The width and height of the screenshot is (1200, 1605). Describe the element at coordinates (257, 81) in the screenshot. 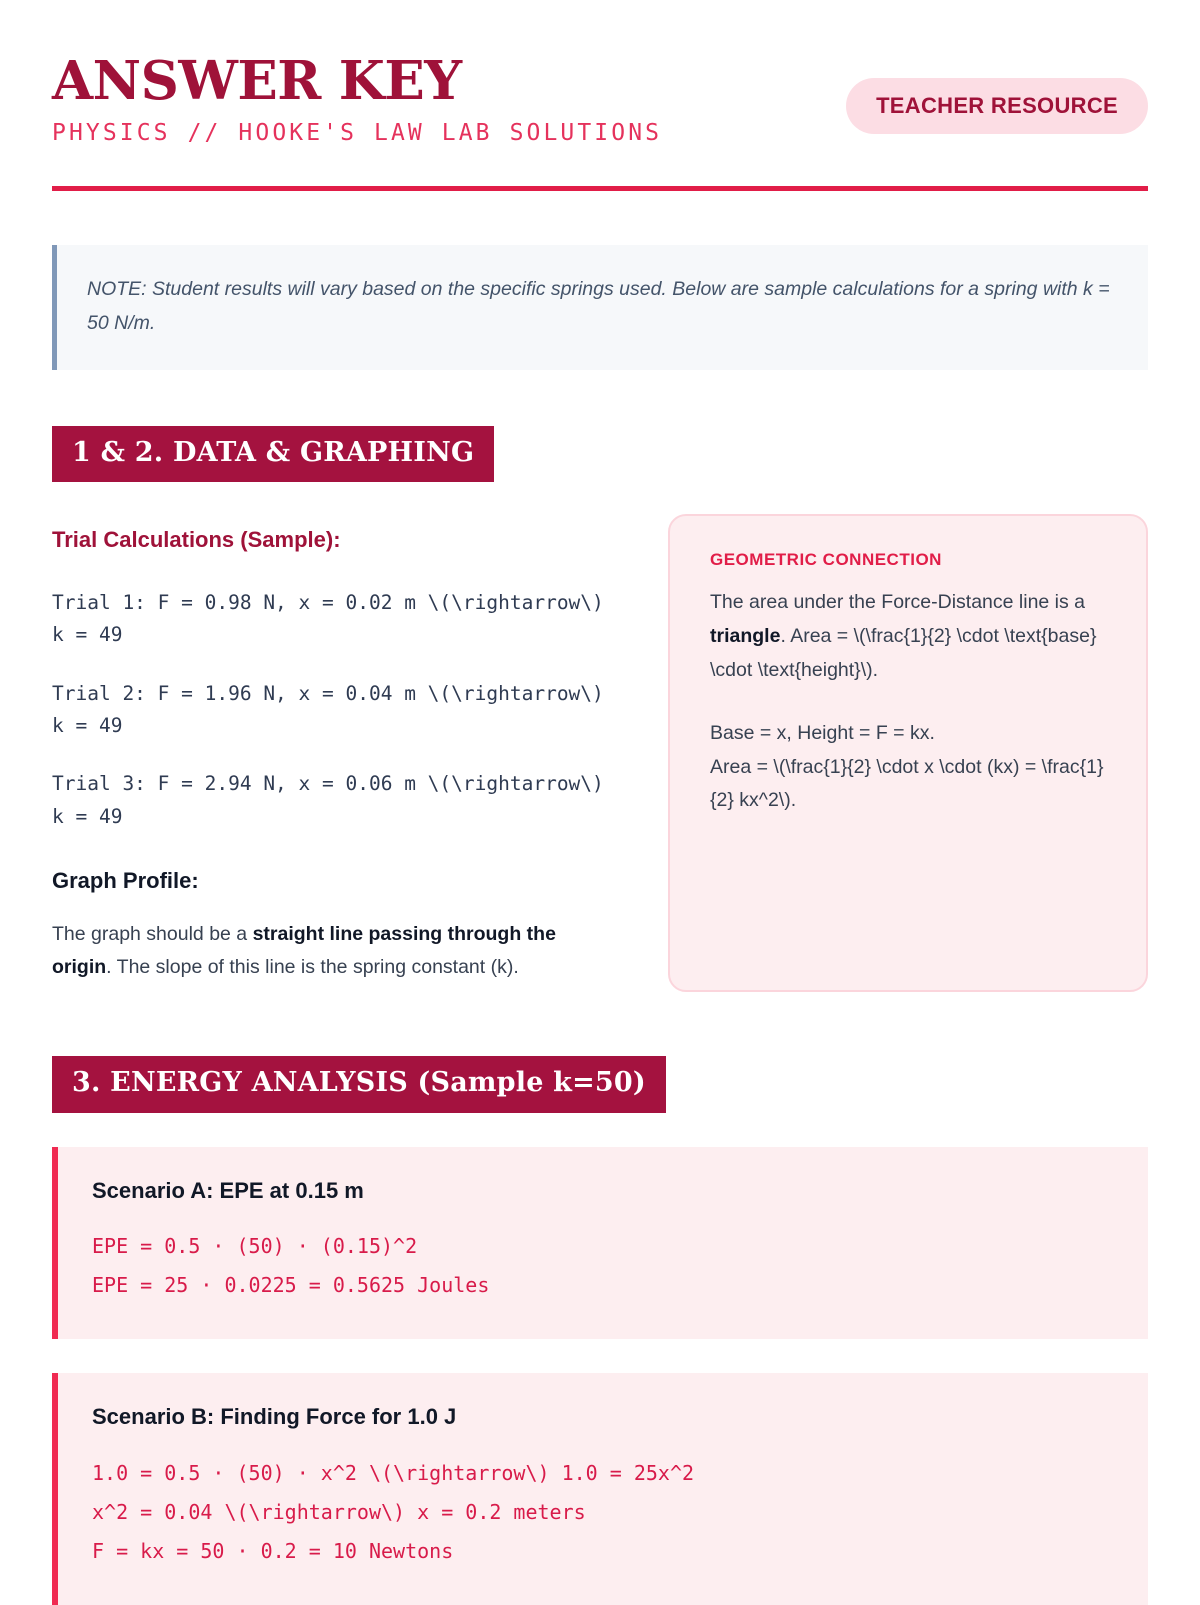

I see `page-title: ANSWER KEY` at that location.